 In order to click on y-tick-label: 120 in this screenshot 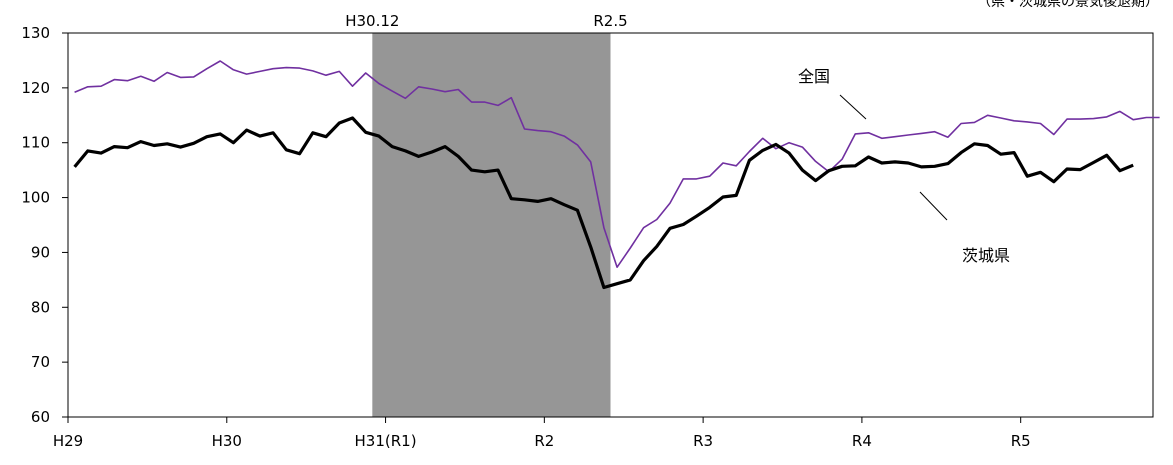, I will do `click(35, 88)`.